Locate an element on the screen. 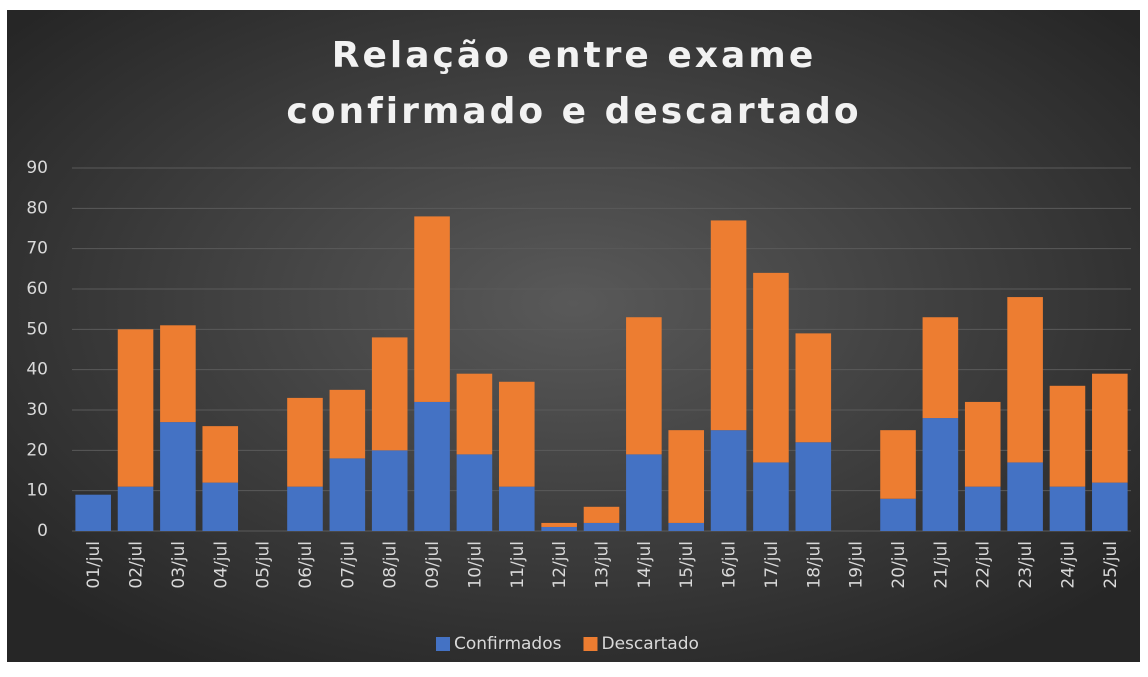 This screenshot has height=677, width=1148. y-tick-label: 0 is located at coordinates (42, 531).